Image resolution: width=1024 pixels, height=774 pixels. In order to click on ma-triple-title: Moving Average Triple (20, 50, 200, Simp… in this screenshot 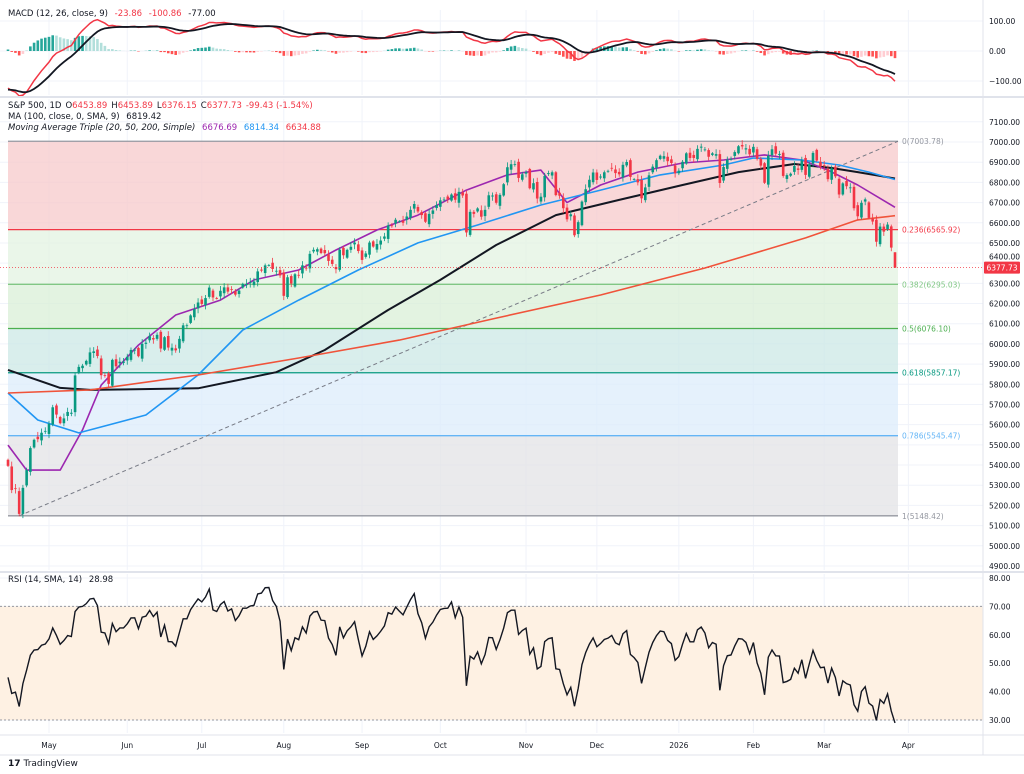, I will do `click(102, 128)`.